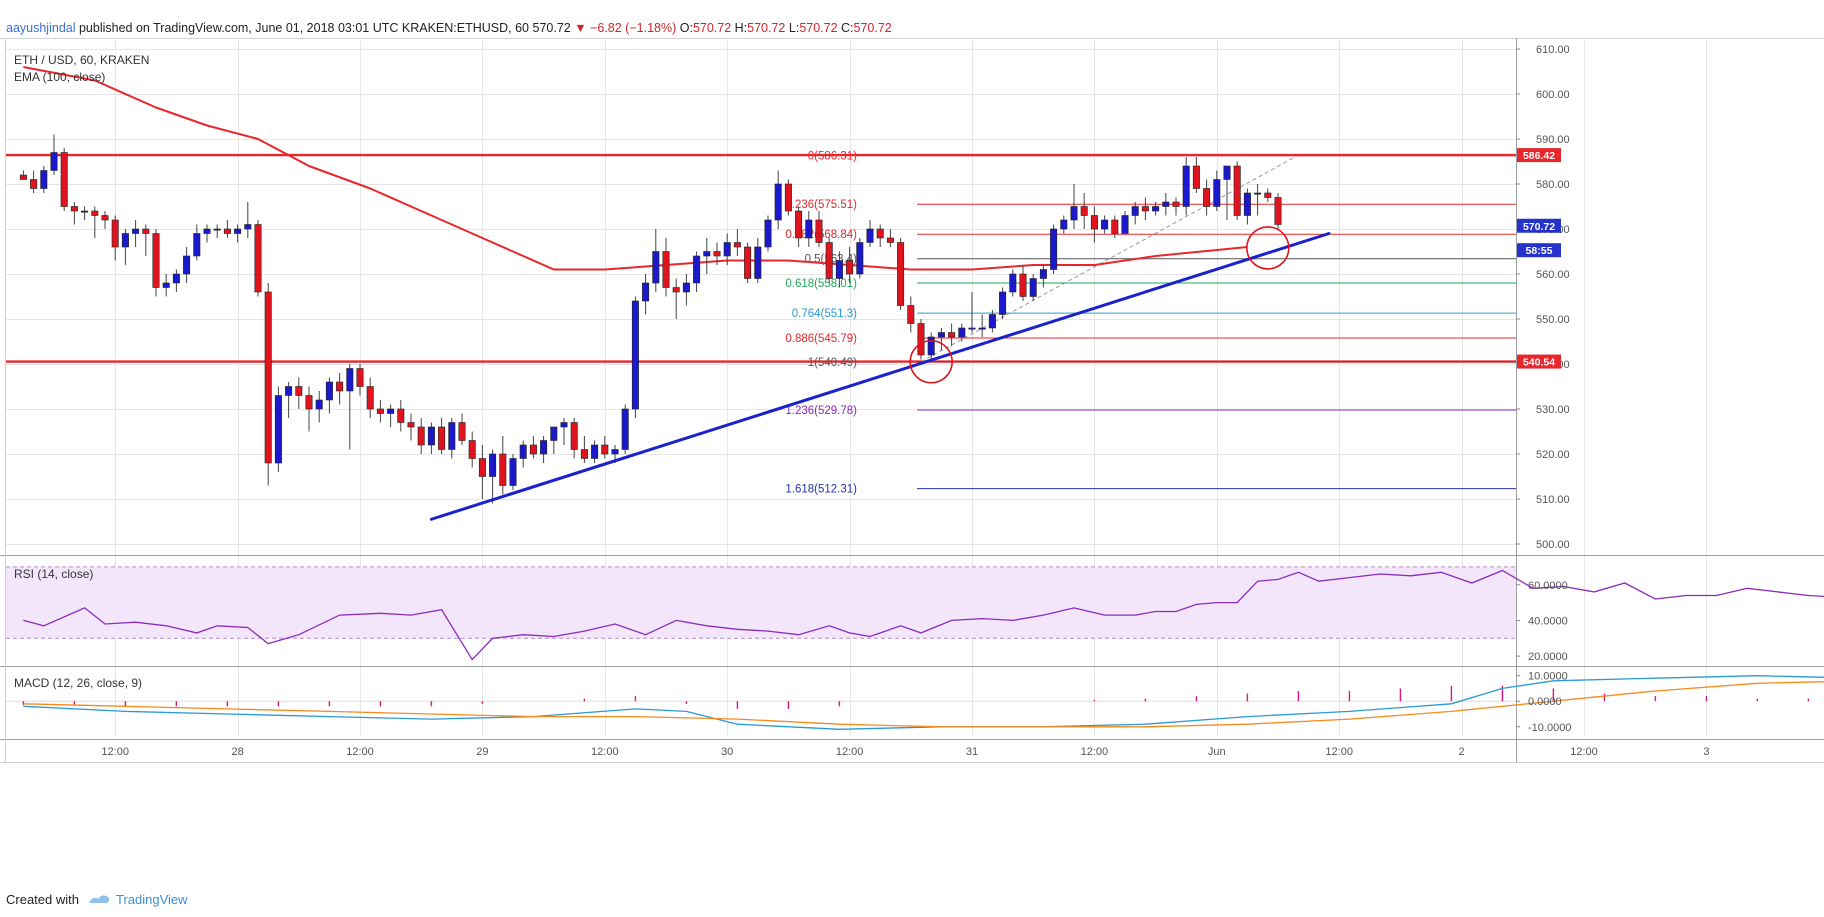 The height and width of the screenshot is (917, 1824). Describe the element at coordinates (42, 899) in the screenshot. I see `created-with-text: Created with` at that location.